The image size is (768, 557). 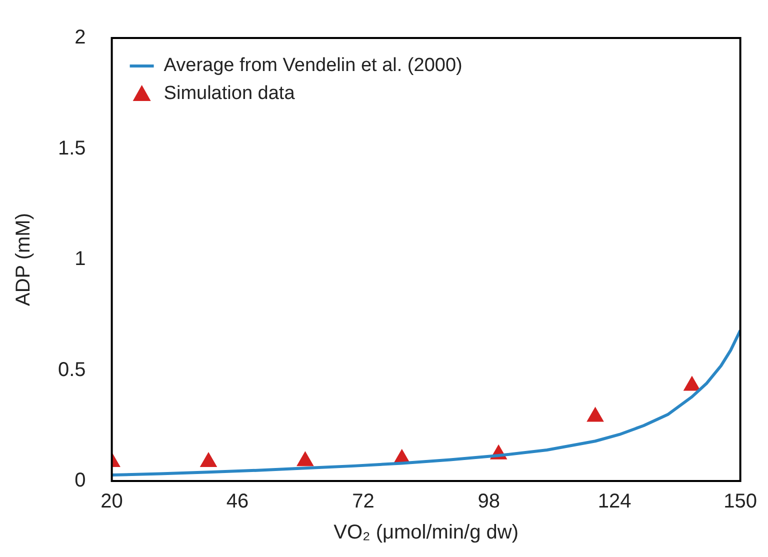 What do you see at coordinates (72, 148) in the screenshot?
I see `y-tick-label: 1.5` at bounding box center [72, 148].